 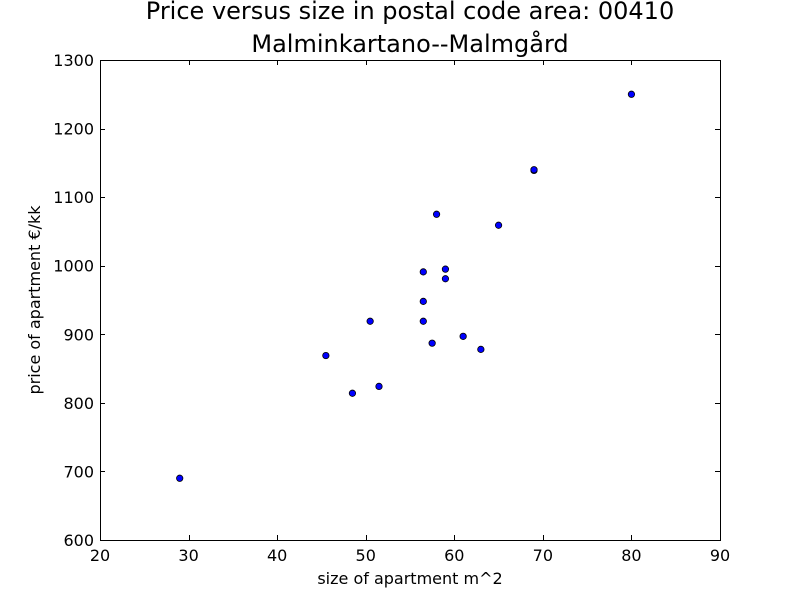 I want to click on y-tick-label: 1000, so click(x=73, y=266).